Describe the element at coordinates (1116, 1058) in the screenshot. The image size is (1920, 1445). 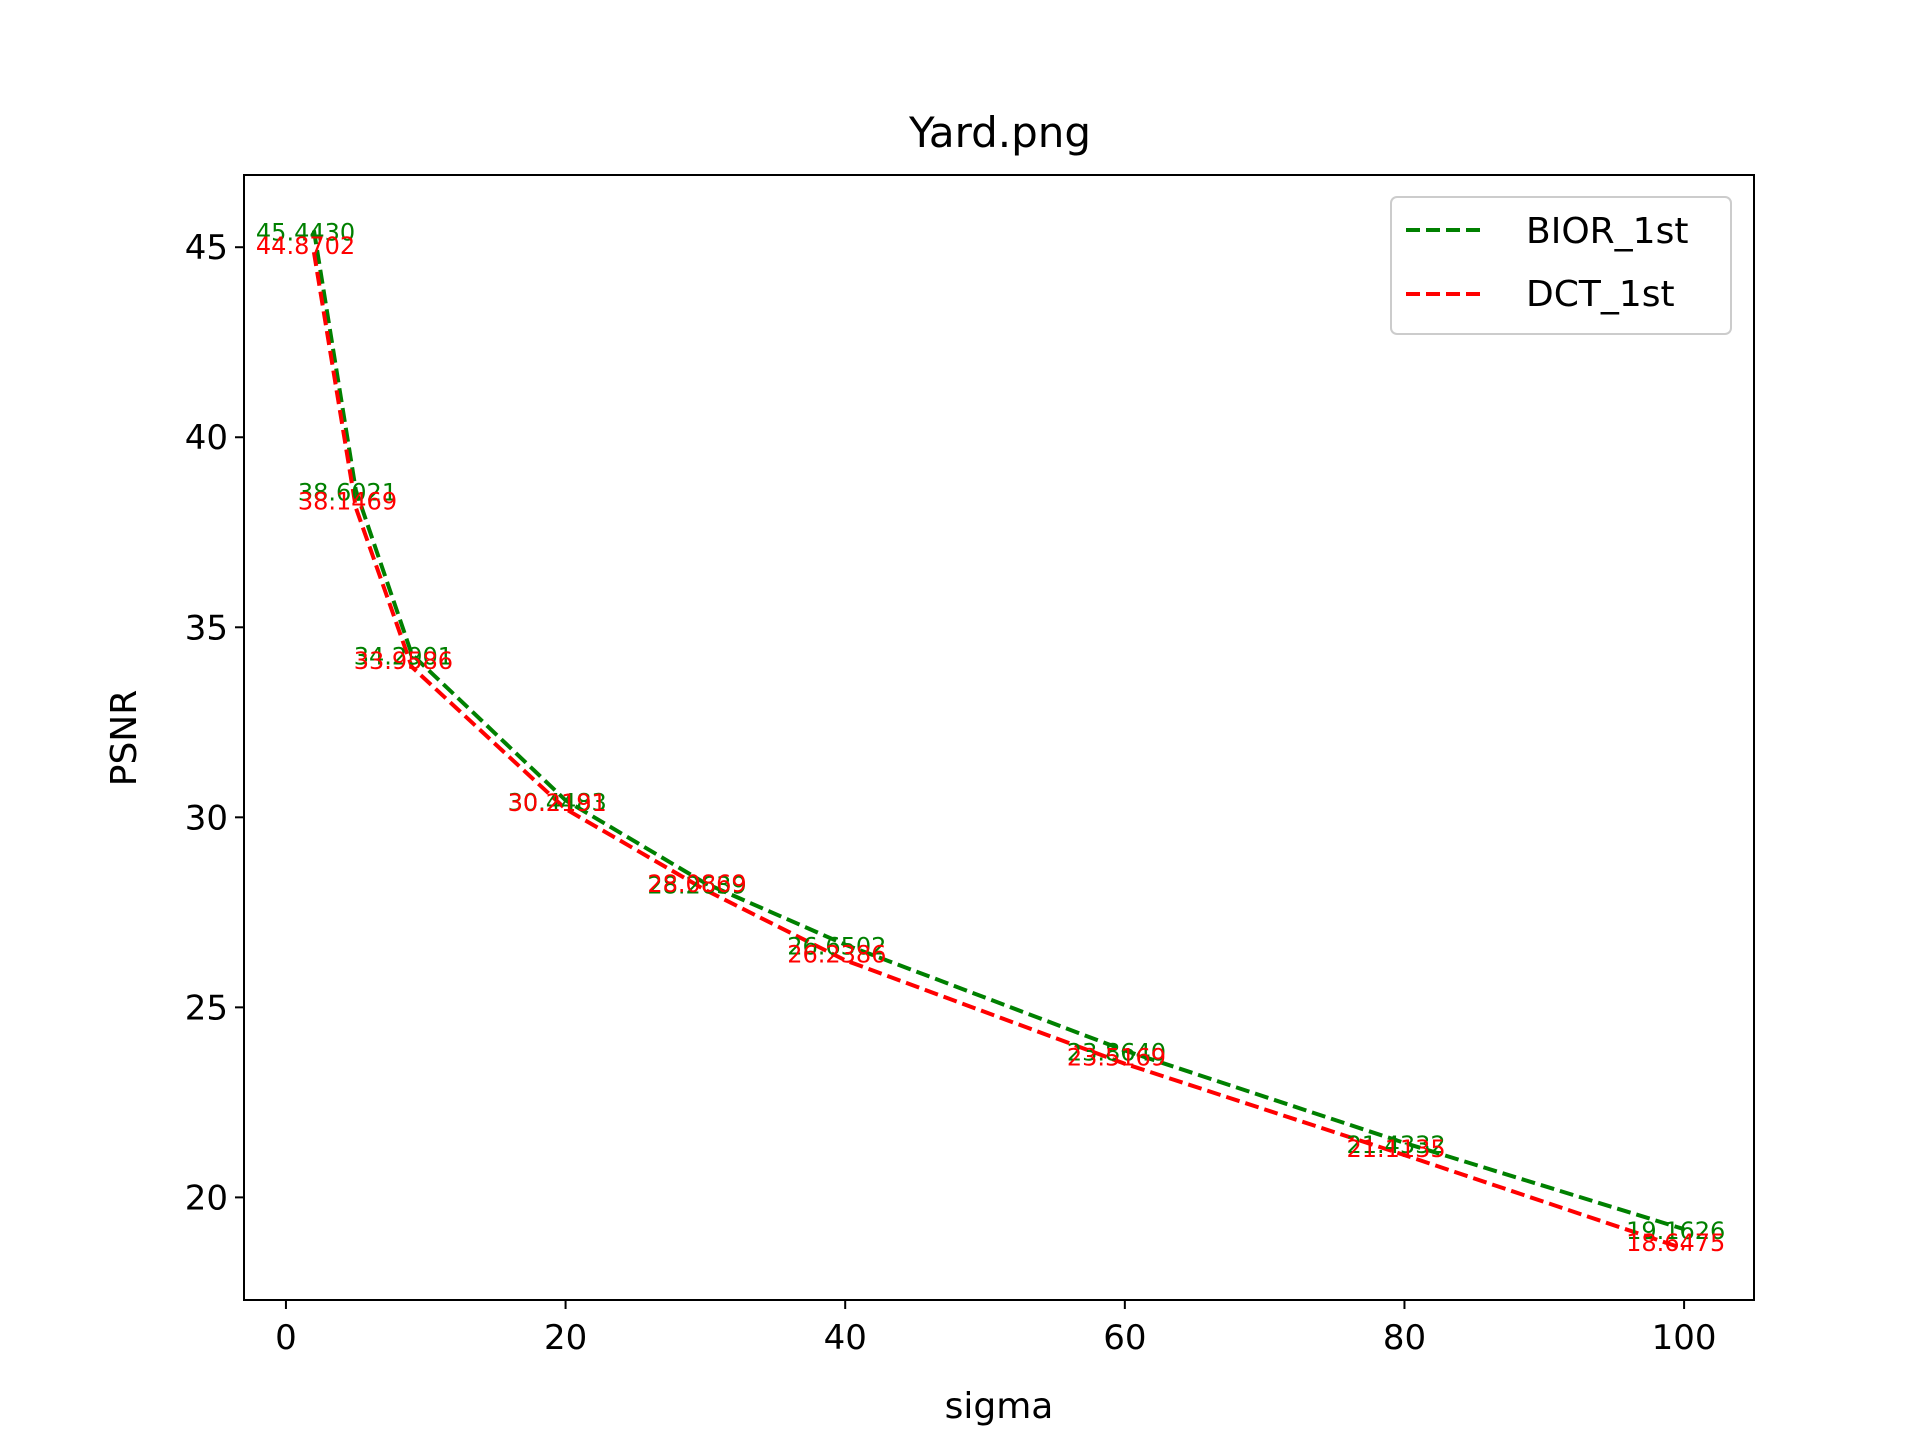
I see `data-label-dct-1st: 23.5169` at that location.